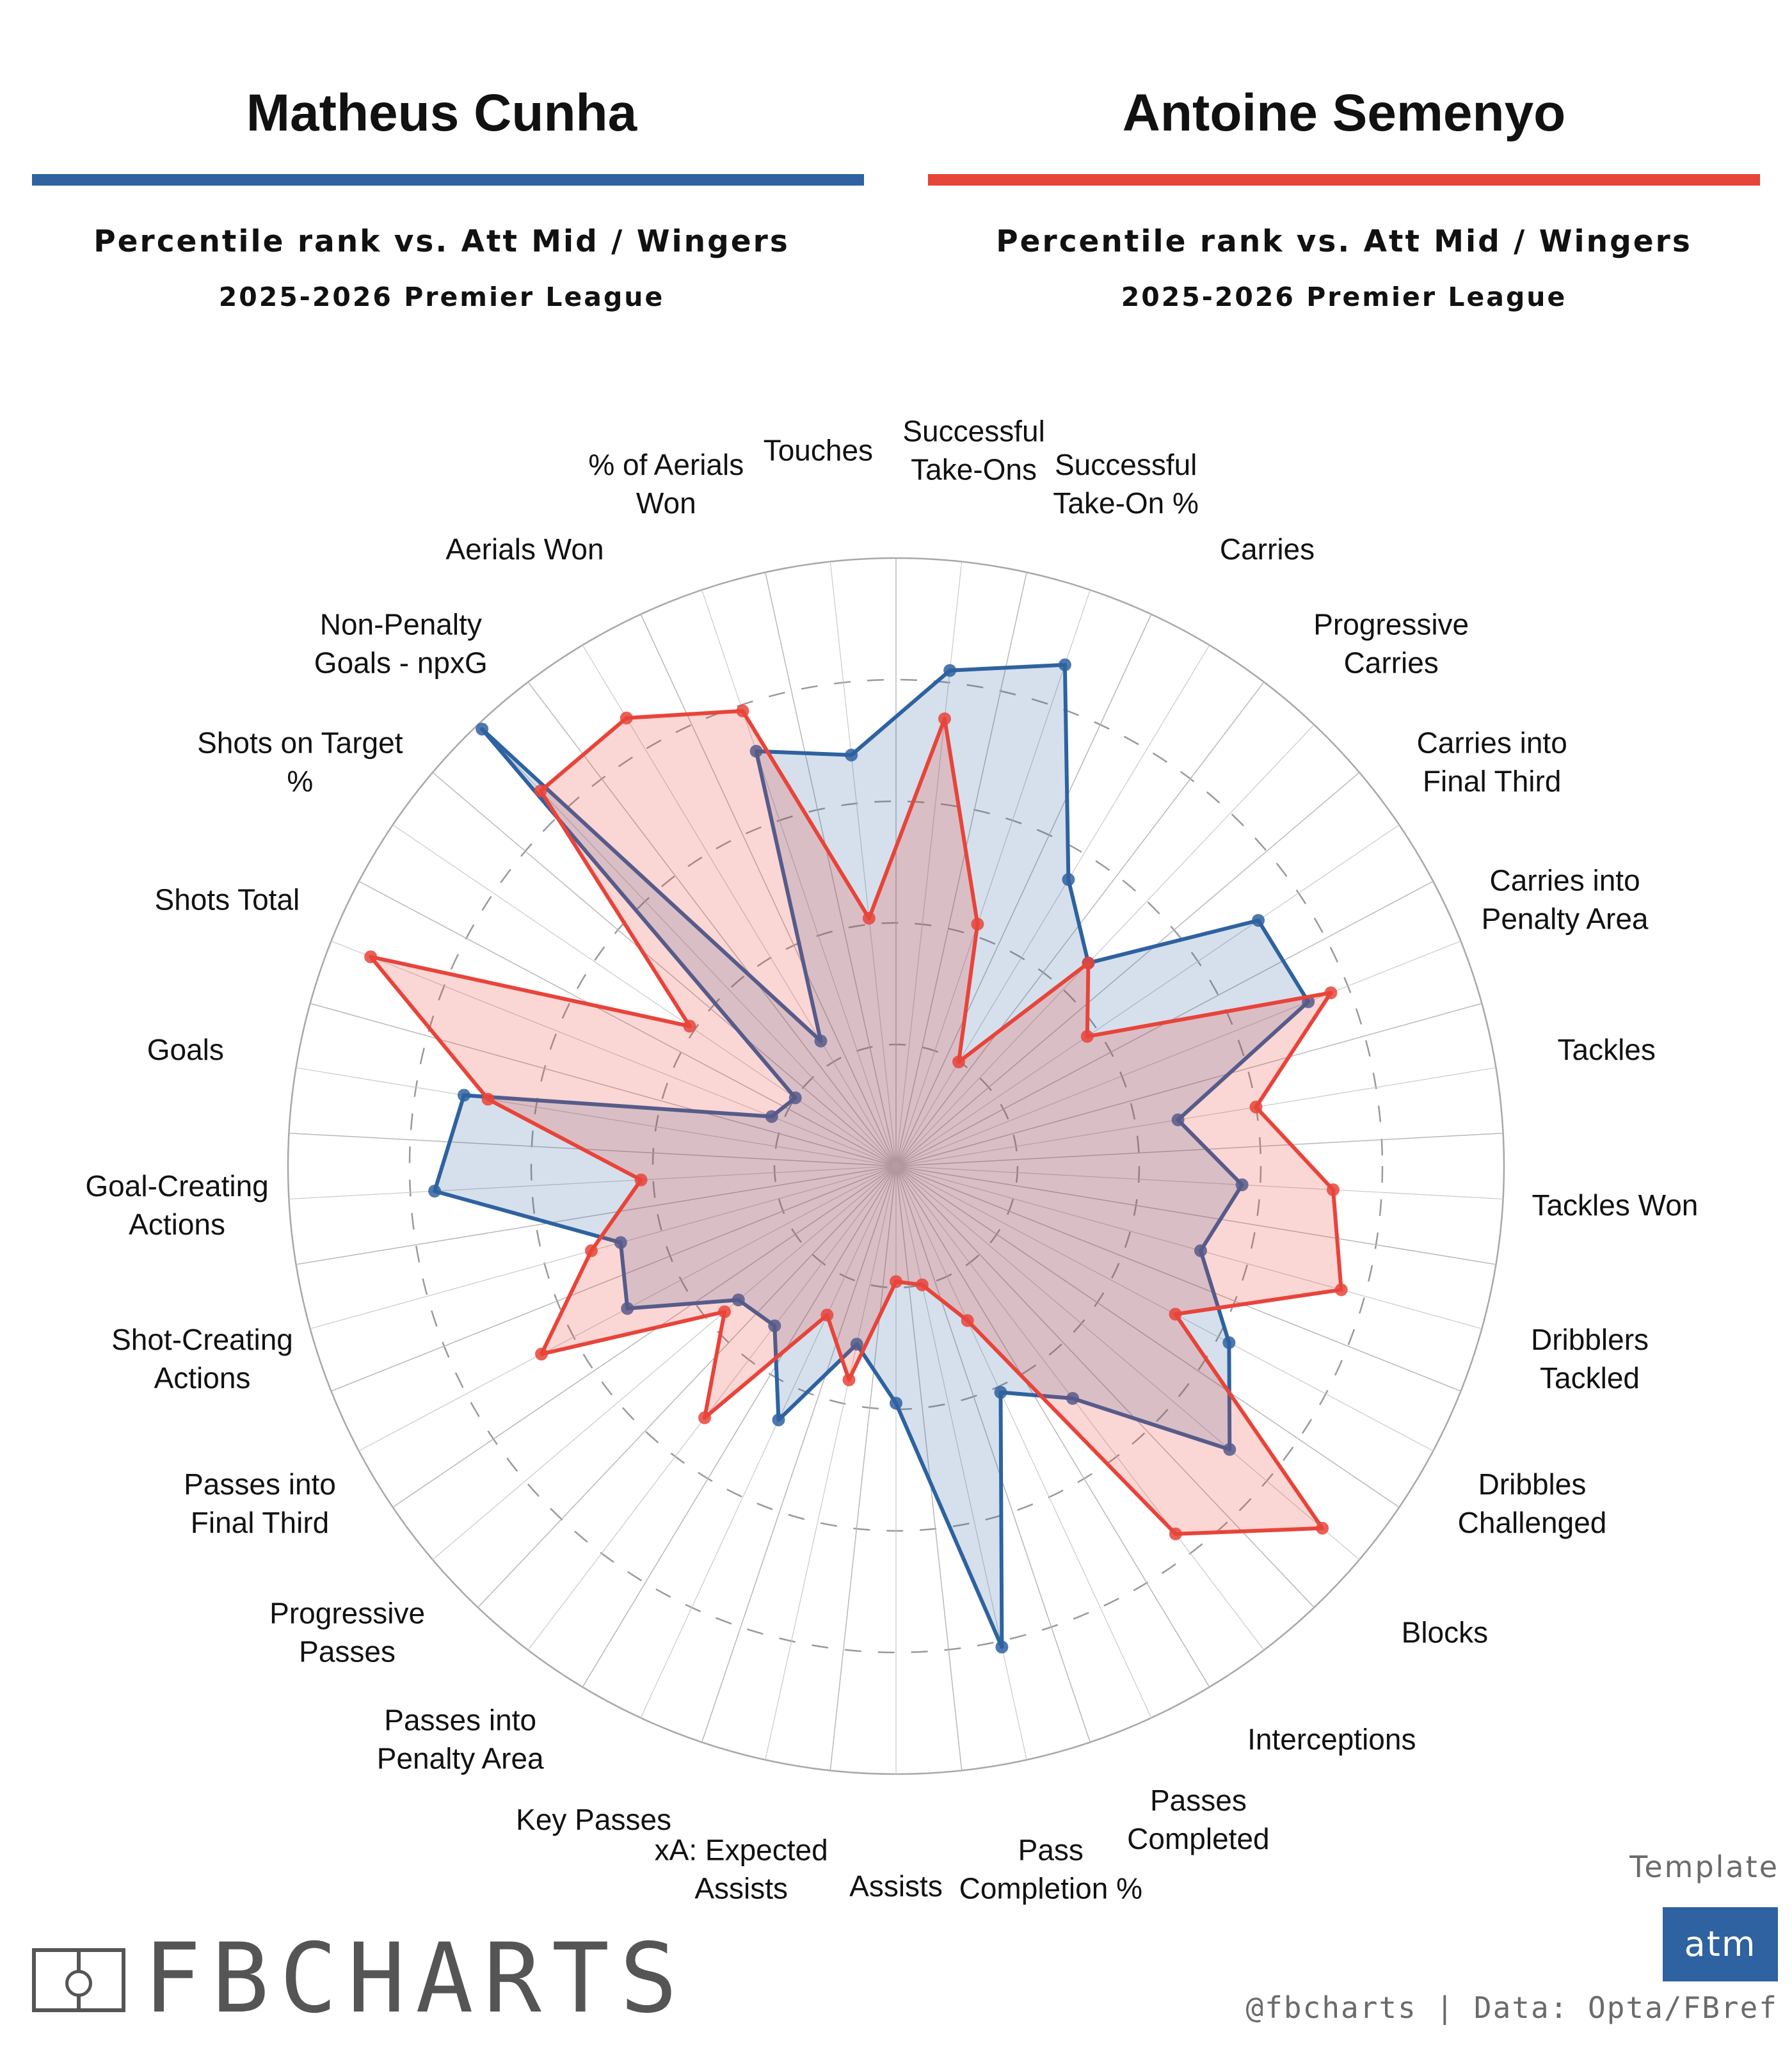  Describe the element at coordinates (1590, 1359) in the screenshot. I see `radar-label-10: Dribblers Tackled` at that location.